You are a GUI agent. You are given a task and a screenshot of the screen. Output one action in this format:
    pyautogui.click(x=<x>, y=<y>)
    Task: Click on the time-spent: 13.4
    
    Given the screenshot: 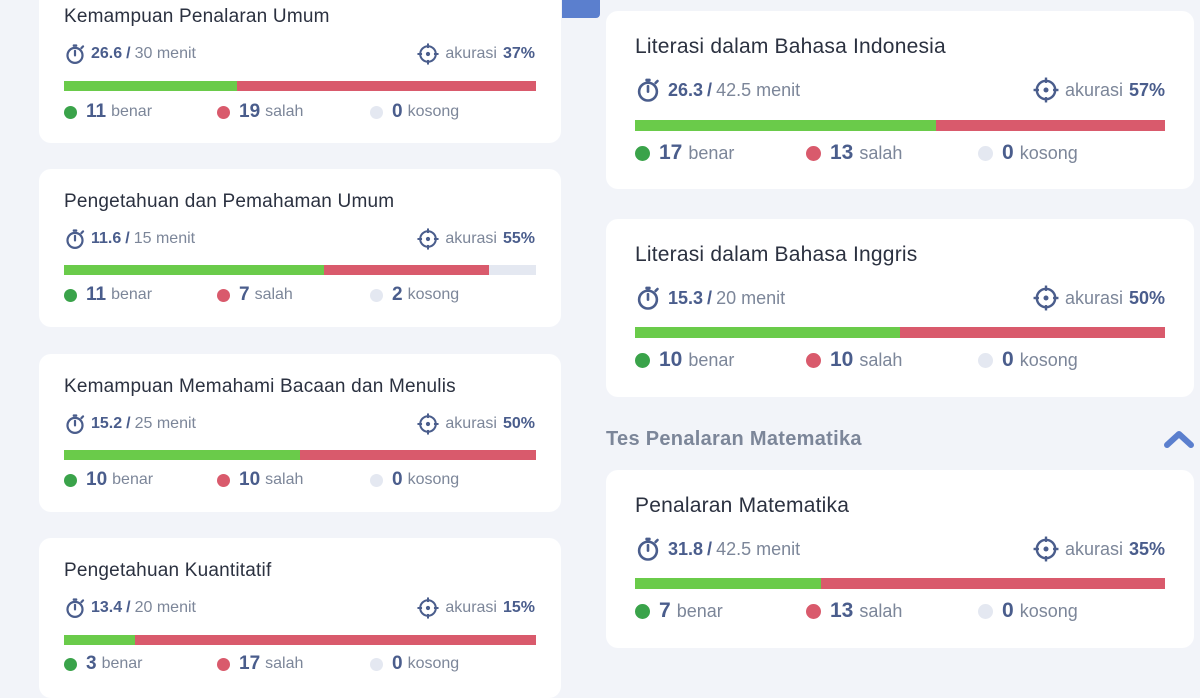 What is the action you would take?
    pyautogui.click(x=107, y=607)
    